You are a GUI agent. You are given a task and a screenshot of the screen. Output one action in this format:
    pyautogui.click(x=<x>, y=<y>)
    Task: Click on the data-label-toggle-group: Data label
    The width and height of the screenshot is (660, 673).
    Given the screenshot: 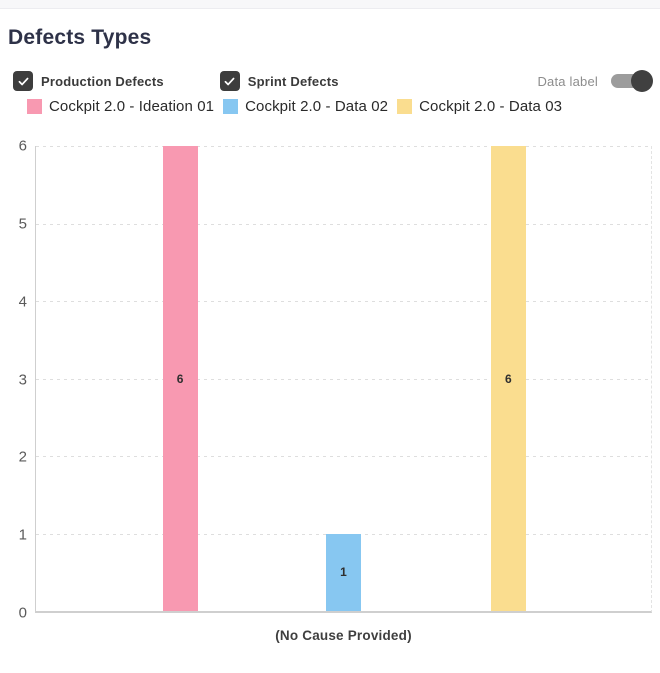 What is the action you would take?
    pyautogui.click(x=595, y=81)
    